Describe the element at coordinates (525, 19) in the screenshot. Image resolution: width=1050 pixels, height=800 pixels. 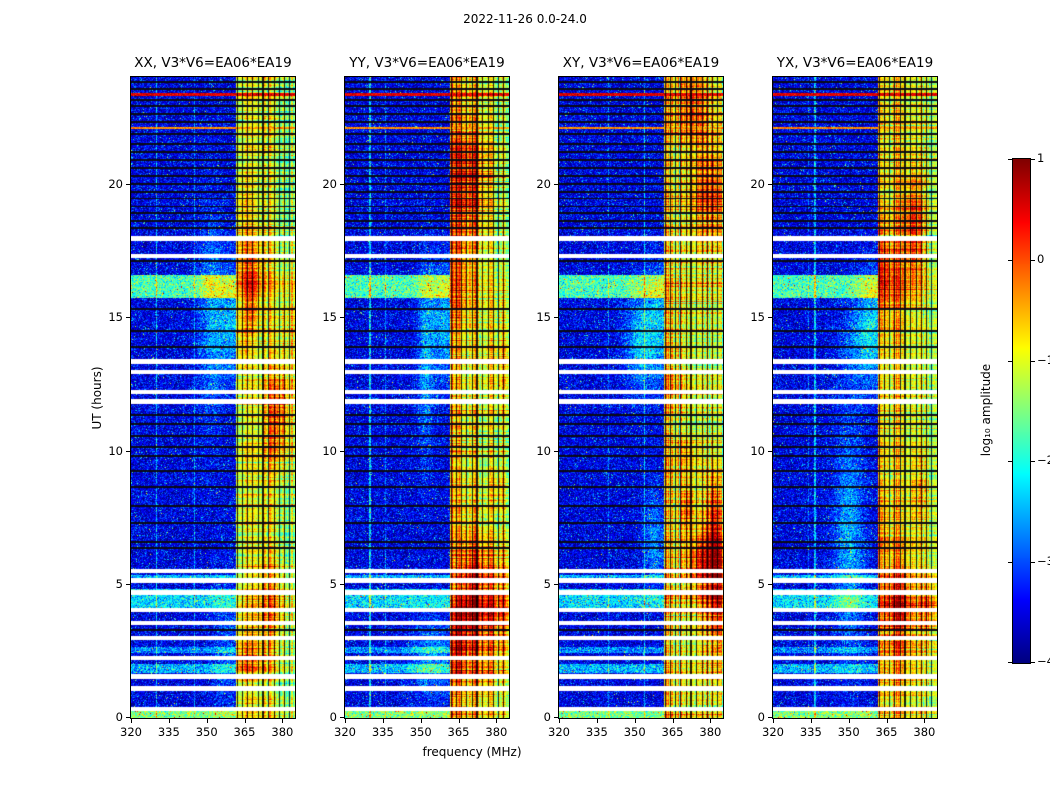
I see `figure-title: 2022-11-26 0.0-24.0` at that location.